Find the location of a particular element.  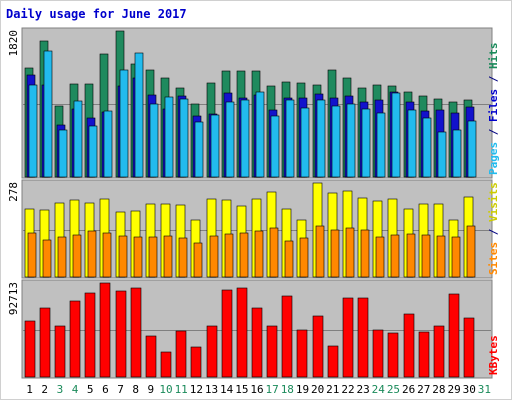

day-label-27: 27 is located at coordinates (423, 389).